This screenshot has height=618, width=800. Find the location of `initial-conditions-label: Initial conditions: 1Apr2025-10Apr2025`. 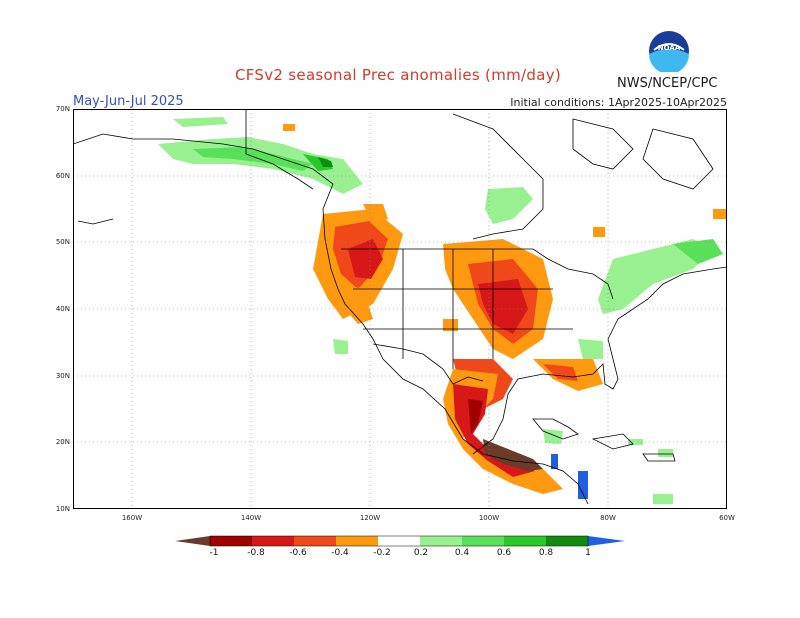

initial-conditions-label: Initial conditions: 1Apr2025-10Apr2025 is located at coordinates (618, 102).